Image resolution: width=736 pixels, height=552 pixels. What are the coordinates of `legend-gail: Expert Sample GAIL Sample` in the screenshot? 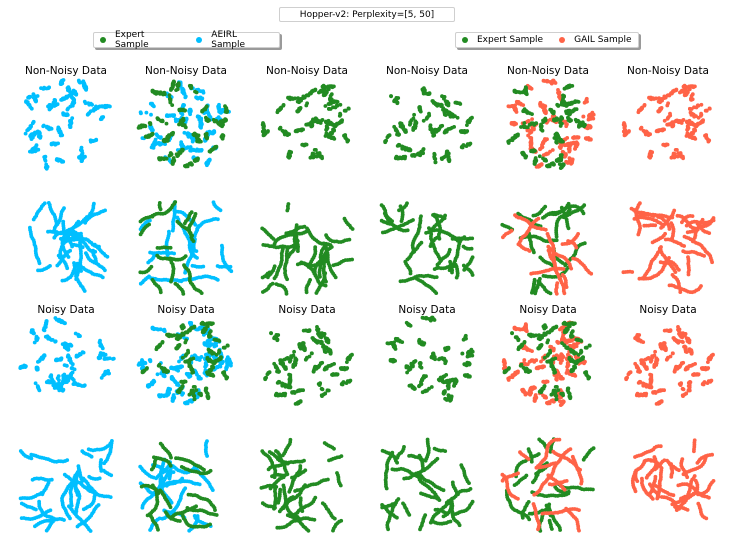 It's located at (547, 40).